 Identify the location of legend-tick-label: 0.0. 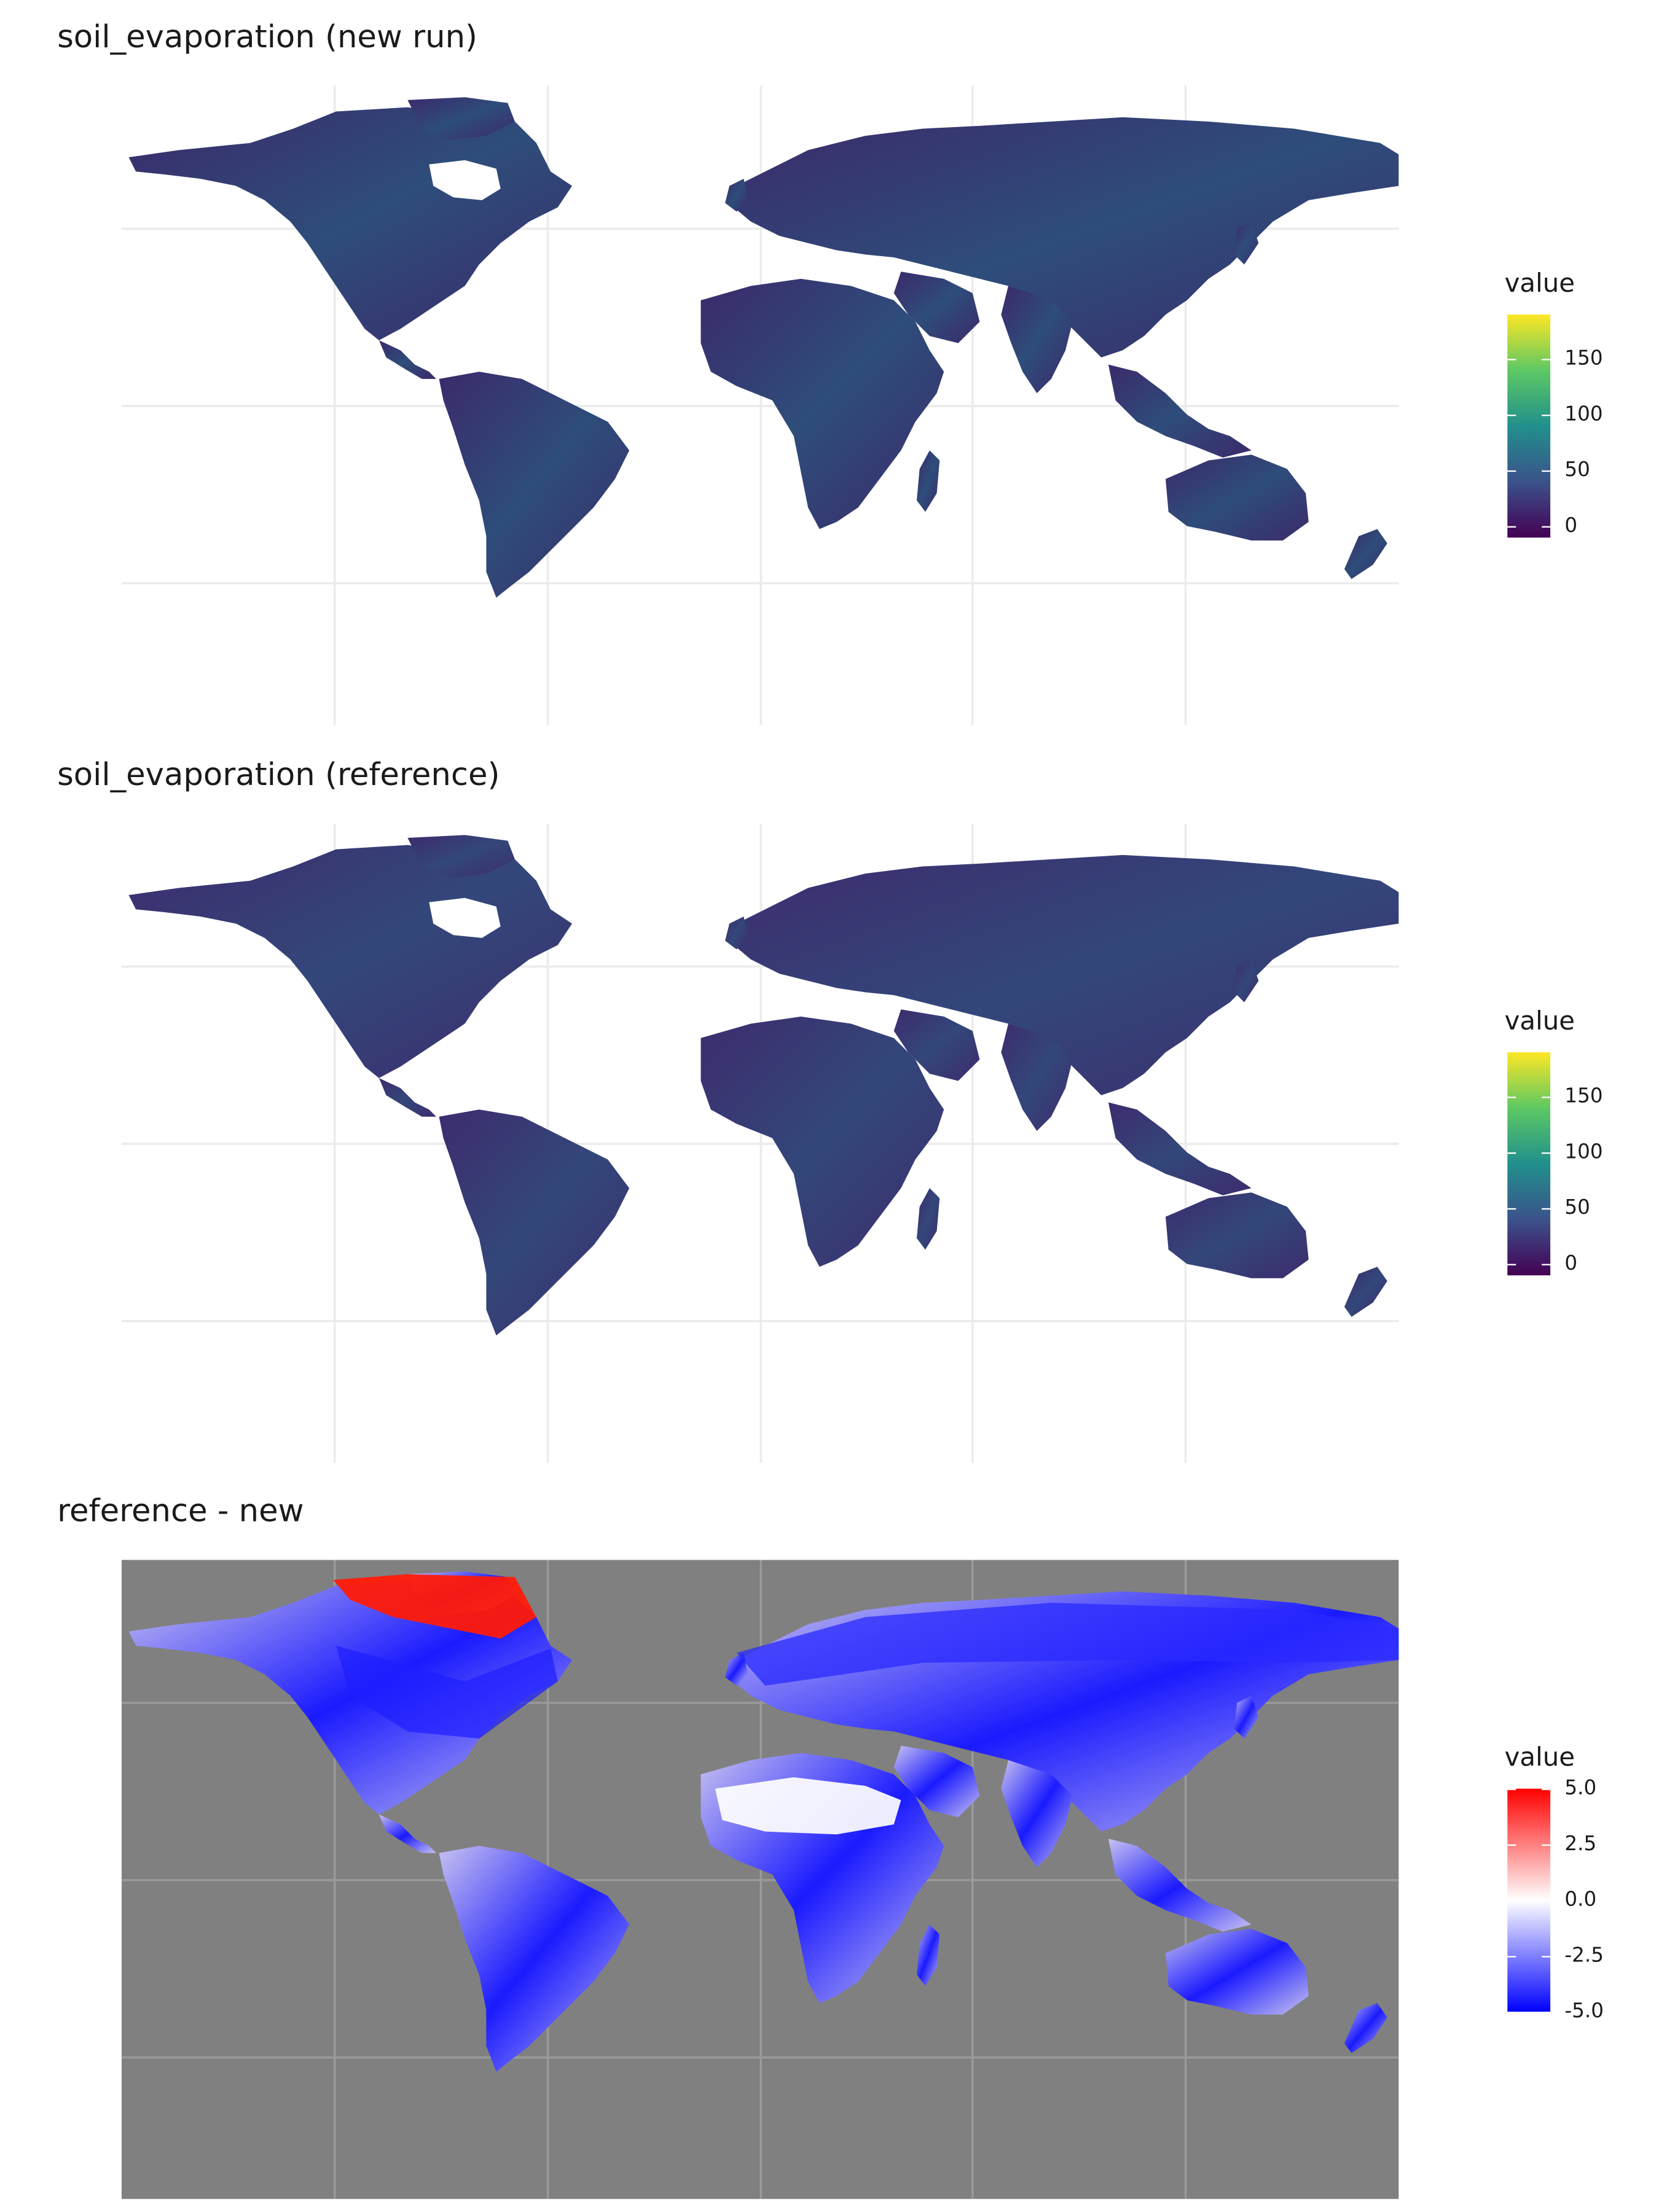
(1580, 1900).